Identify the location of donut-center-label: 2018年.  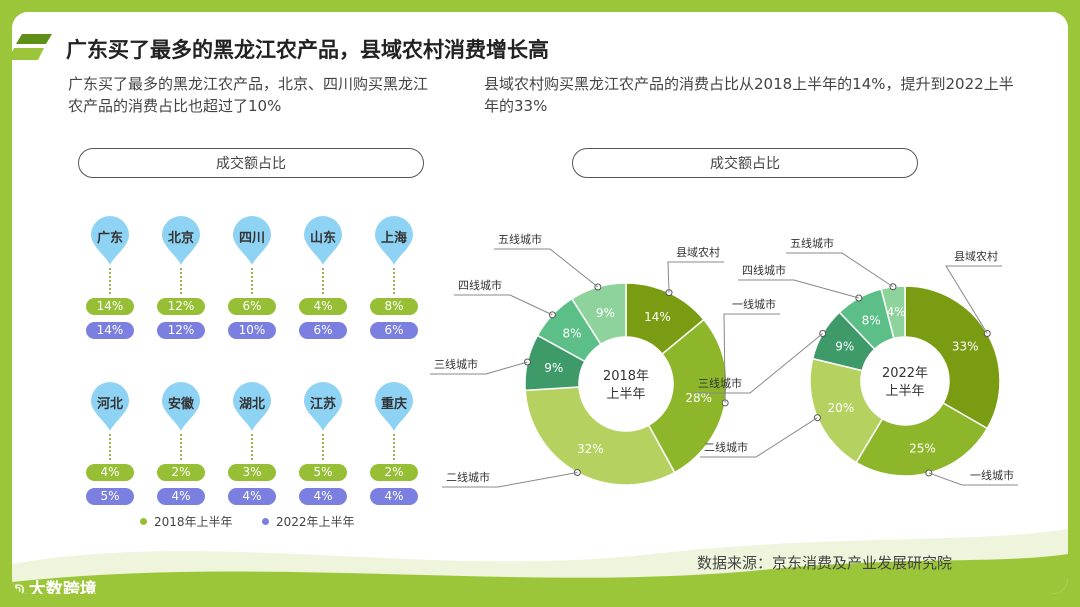
(626, 376).